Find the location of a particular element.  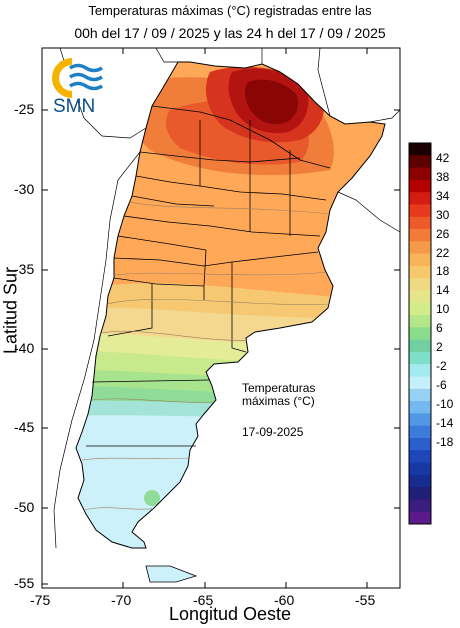

xtick-label: -70 is located at coordinates (121, 600).